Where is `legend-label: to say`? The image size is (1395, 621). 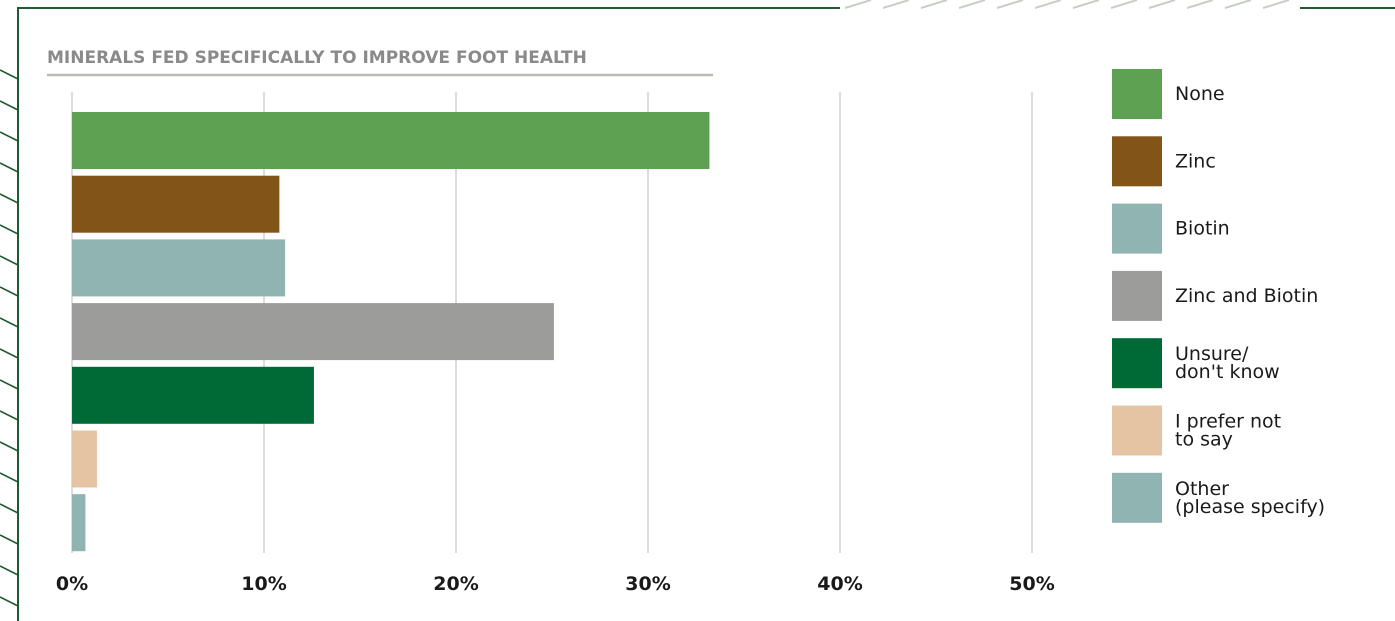
legend-label: to say is located at coordinates (1204, 440).